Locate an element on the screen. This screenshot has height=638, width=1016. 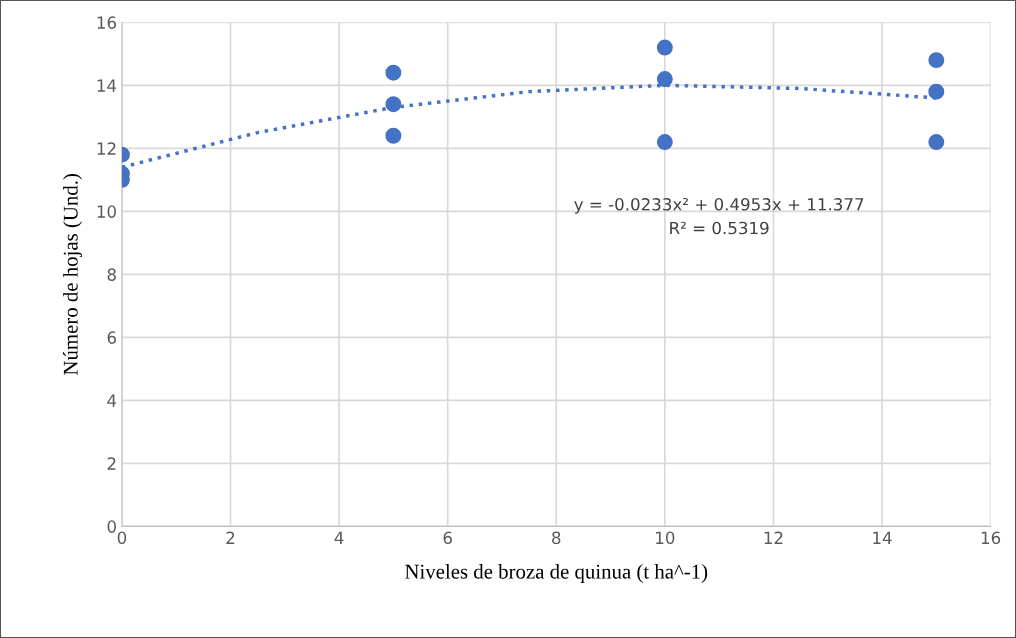
annotation: y = -0.0233x² + 0.4953x + 11.377 R² = 0.5319 is located at coordinates (719, 216).